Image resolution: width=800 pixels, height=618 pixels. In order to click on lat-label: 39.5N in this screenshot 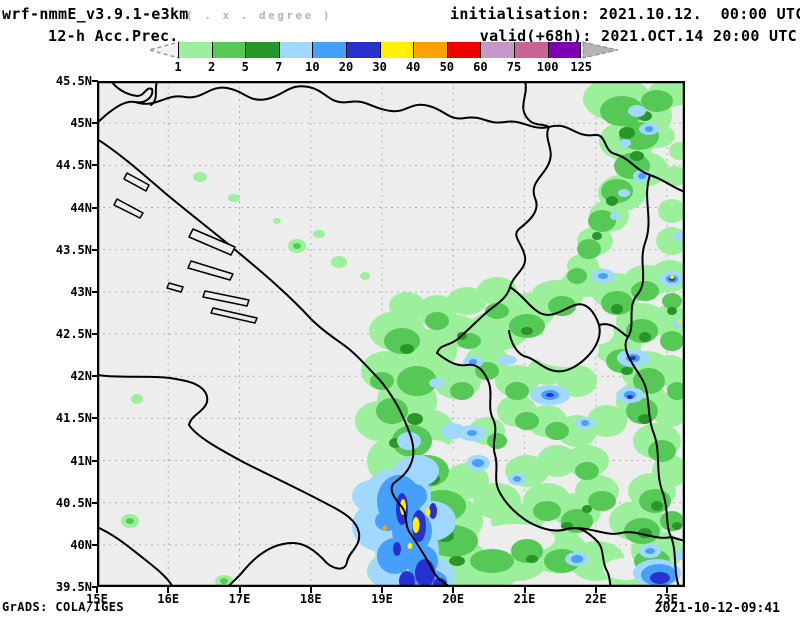, I will do `click(73, 587)`.